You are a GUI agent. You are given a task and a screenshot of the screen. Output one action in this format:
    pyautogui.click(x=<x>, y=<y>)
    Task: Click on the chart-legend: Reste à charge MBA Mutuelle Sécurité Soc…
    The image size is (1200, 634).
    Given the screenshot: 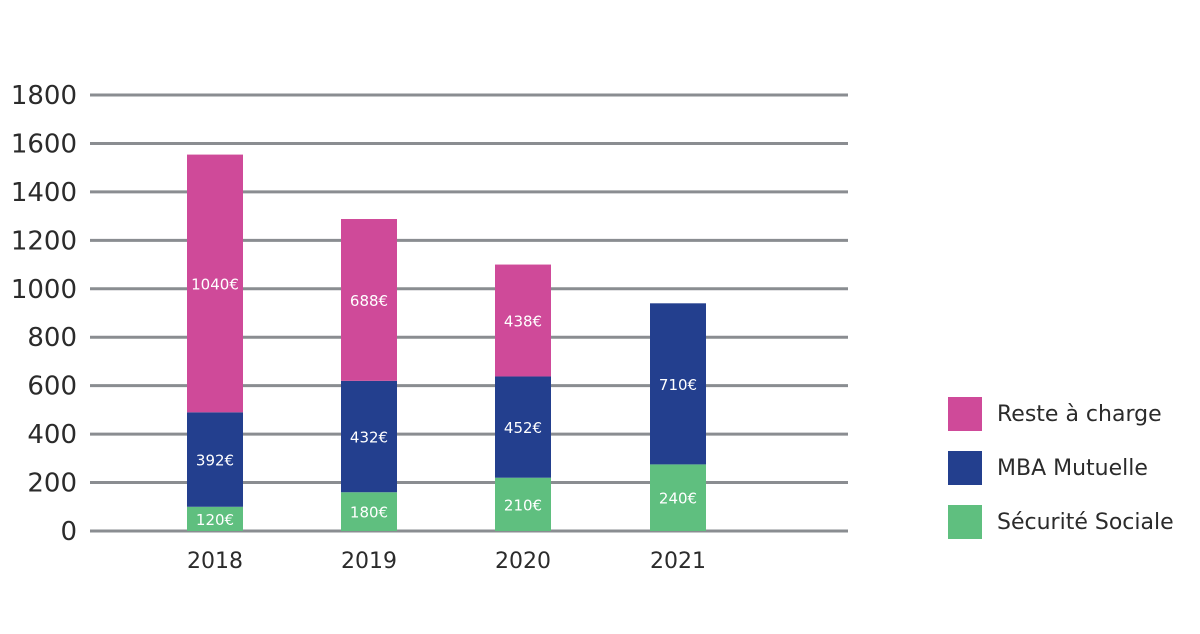 What is the action you would take?
    pyautogui.click(x=1073, y=478)
    